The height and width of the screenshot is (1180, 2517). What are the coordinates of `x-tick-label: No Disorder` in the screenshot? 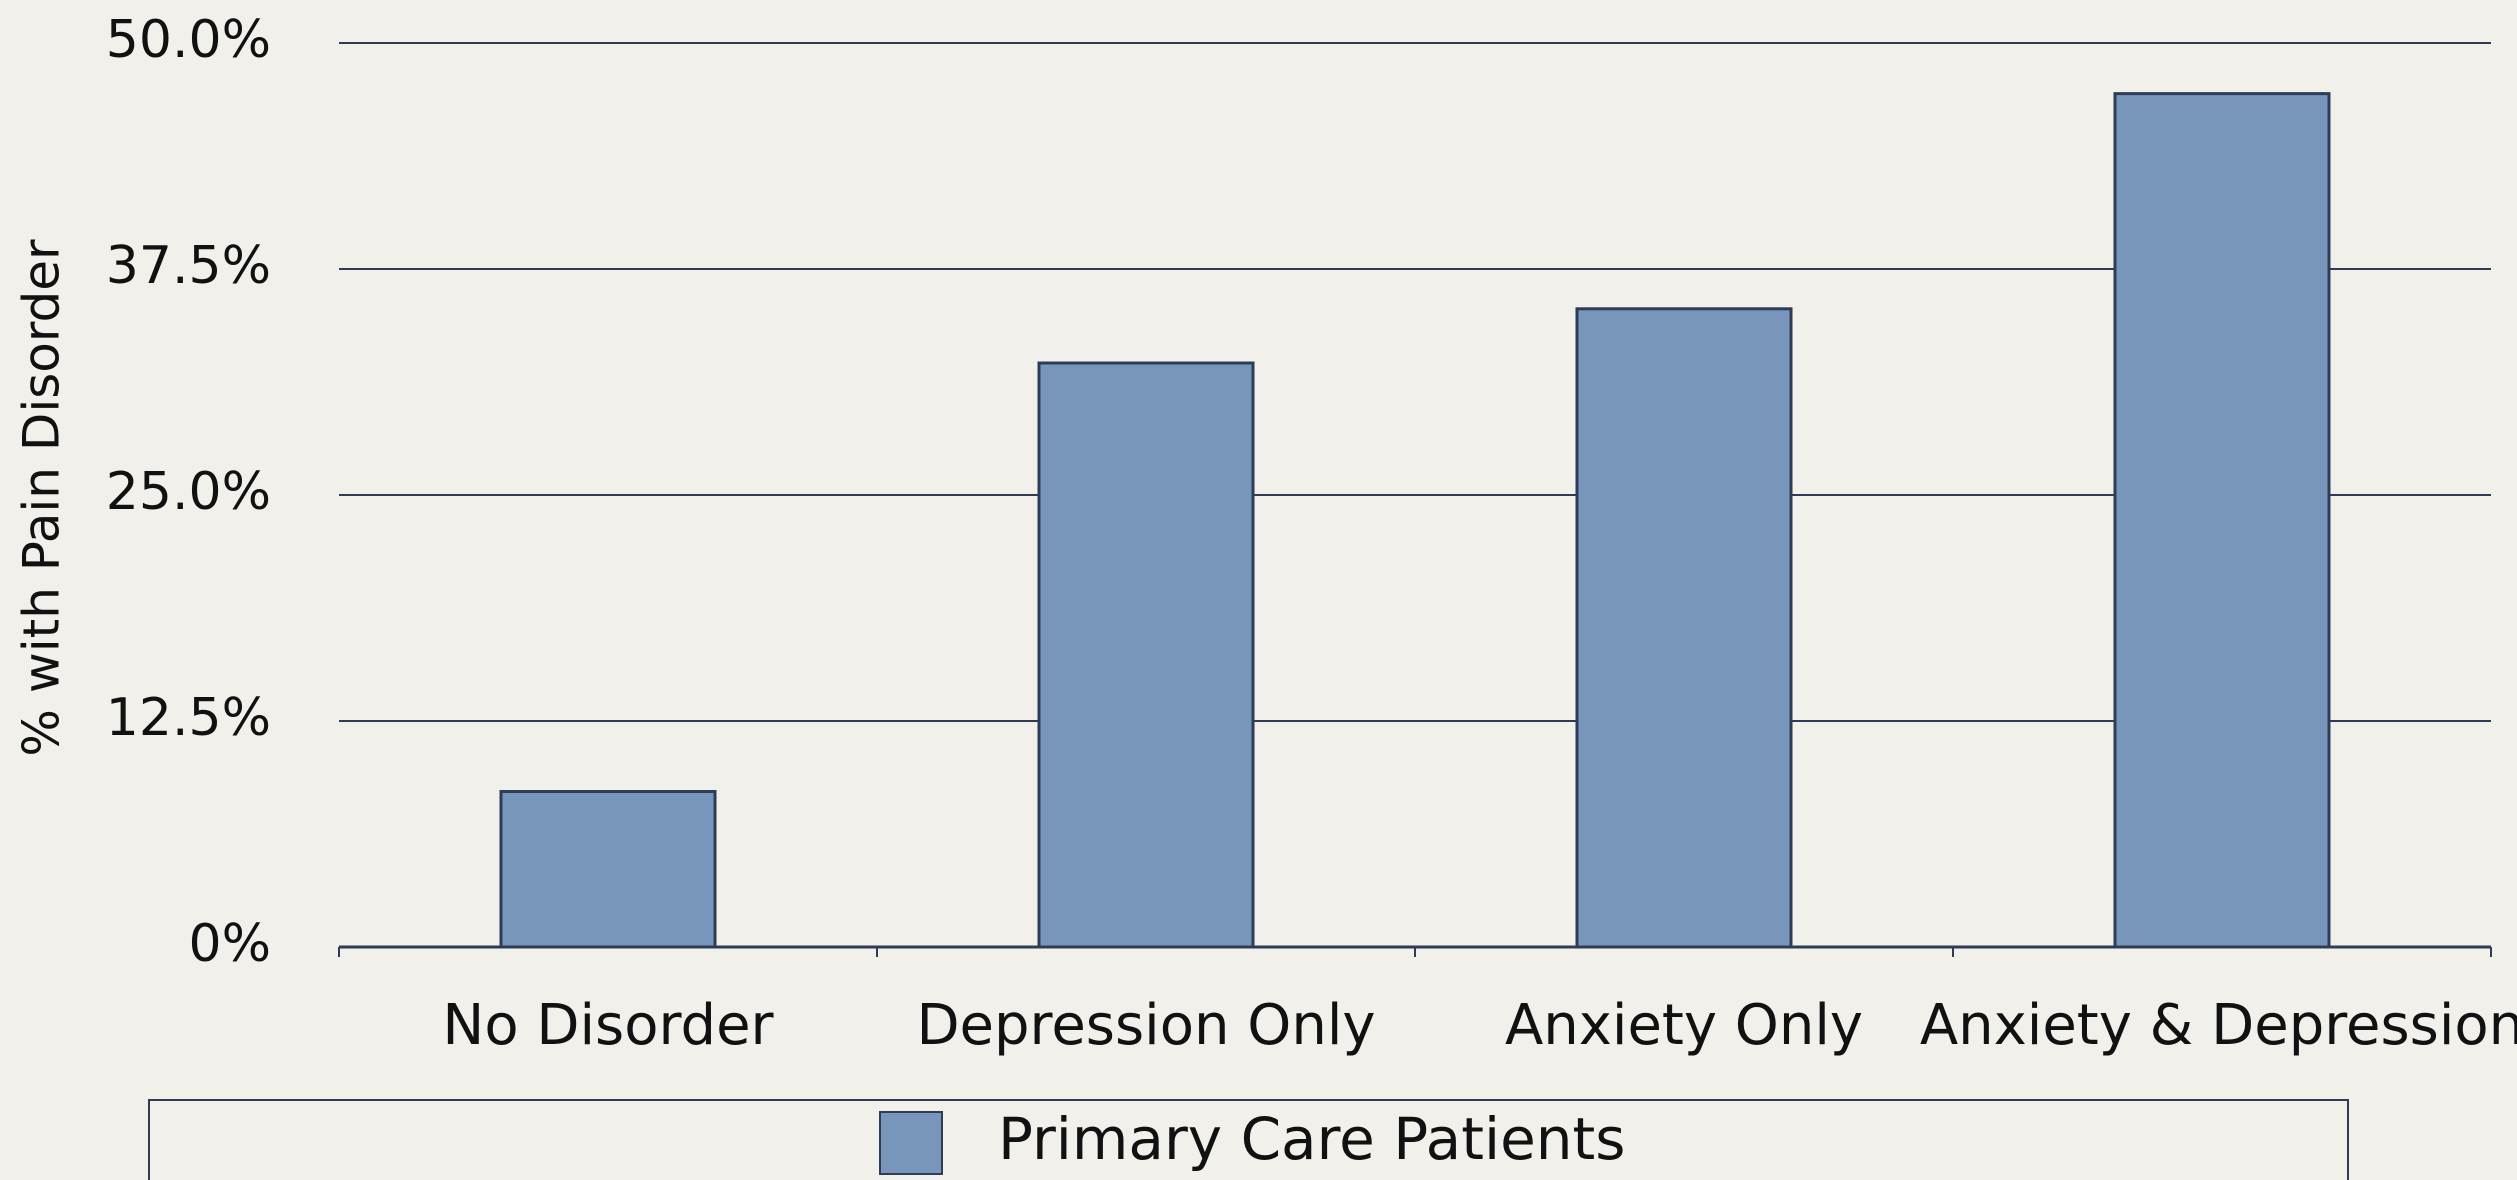 It's located at (608, 1025).